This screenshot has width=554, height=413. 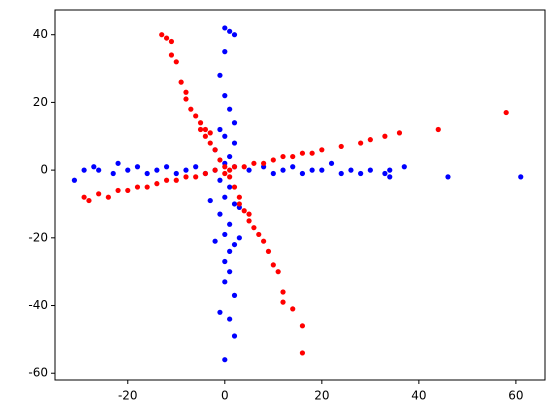 What do you see at coordinates (38, 305) in the screenshot?
I see `y-tick-label: -40` at bounding box center [38, 305].